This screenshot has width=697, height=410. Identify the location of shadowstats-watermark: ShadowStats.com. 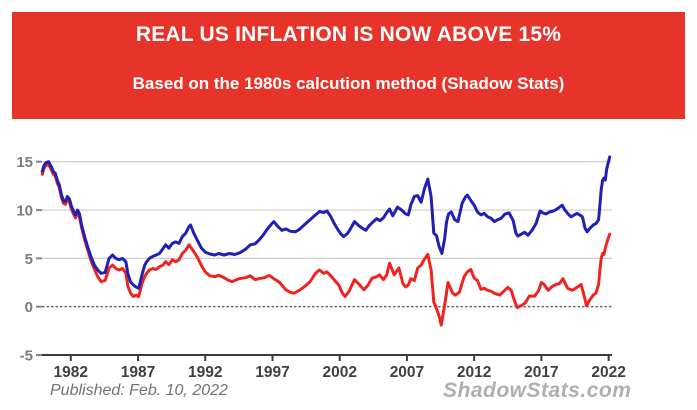
(537, 390).